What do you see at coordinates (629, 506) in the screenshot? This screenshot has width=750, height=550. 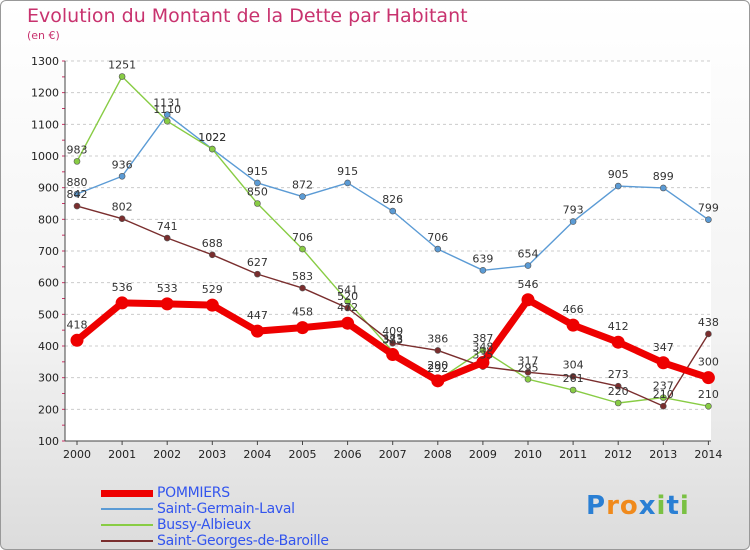 I see `logo-letter: o` at bounding box center [629, 506].